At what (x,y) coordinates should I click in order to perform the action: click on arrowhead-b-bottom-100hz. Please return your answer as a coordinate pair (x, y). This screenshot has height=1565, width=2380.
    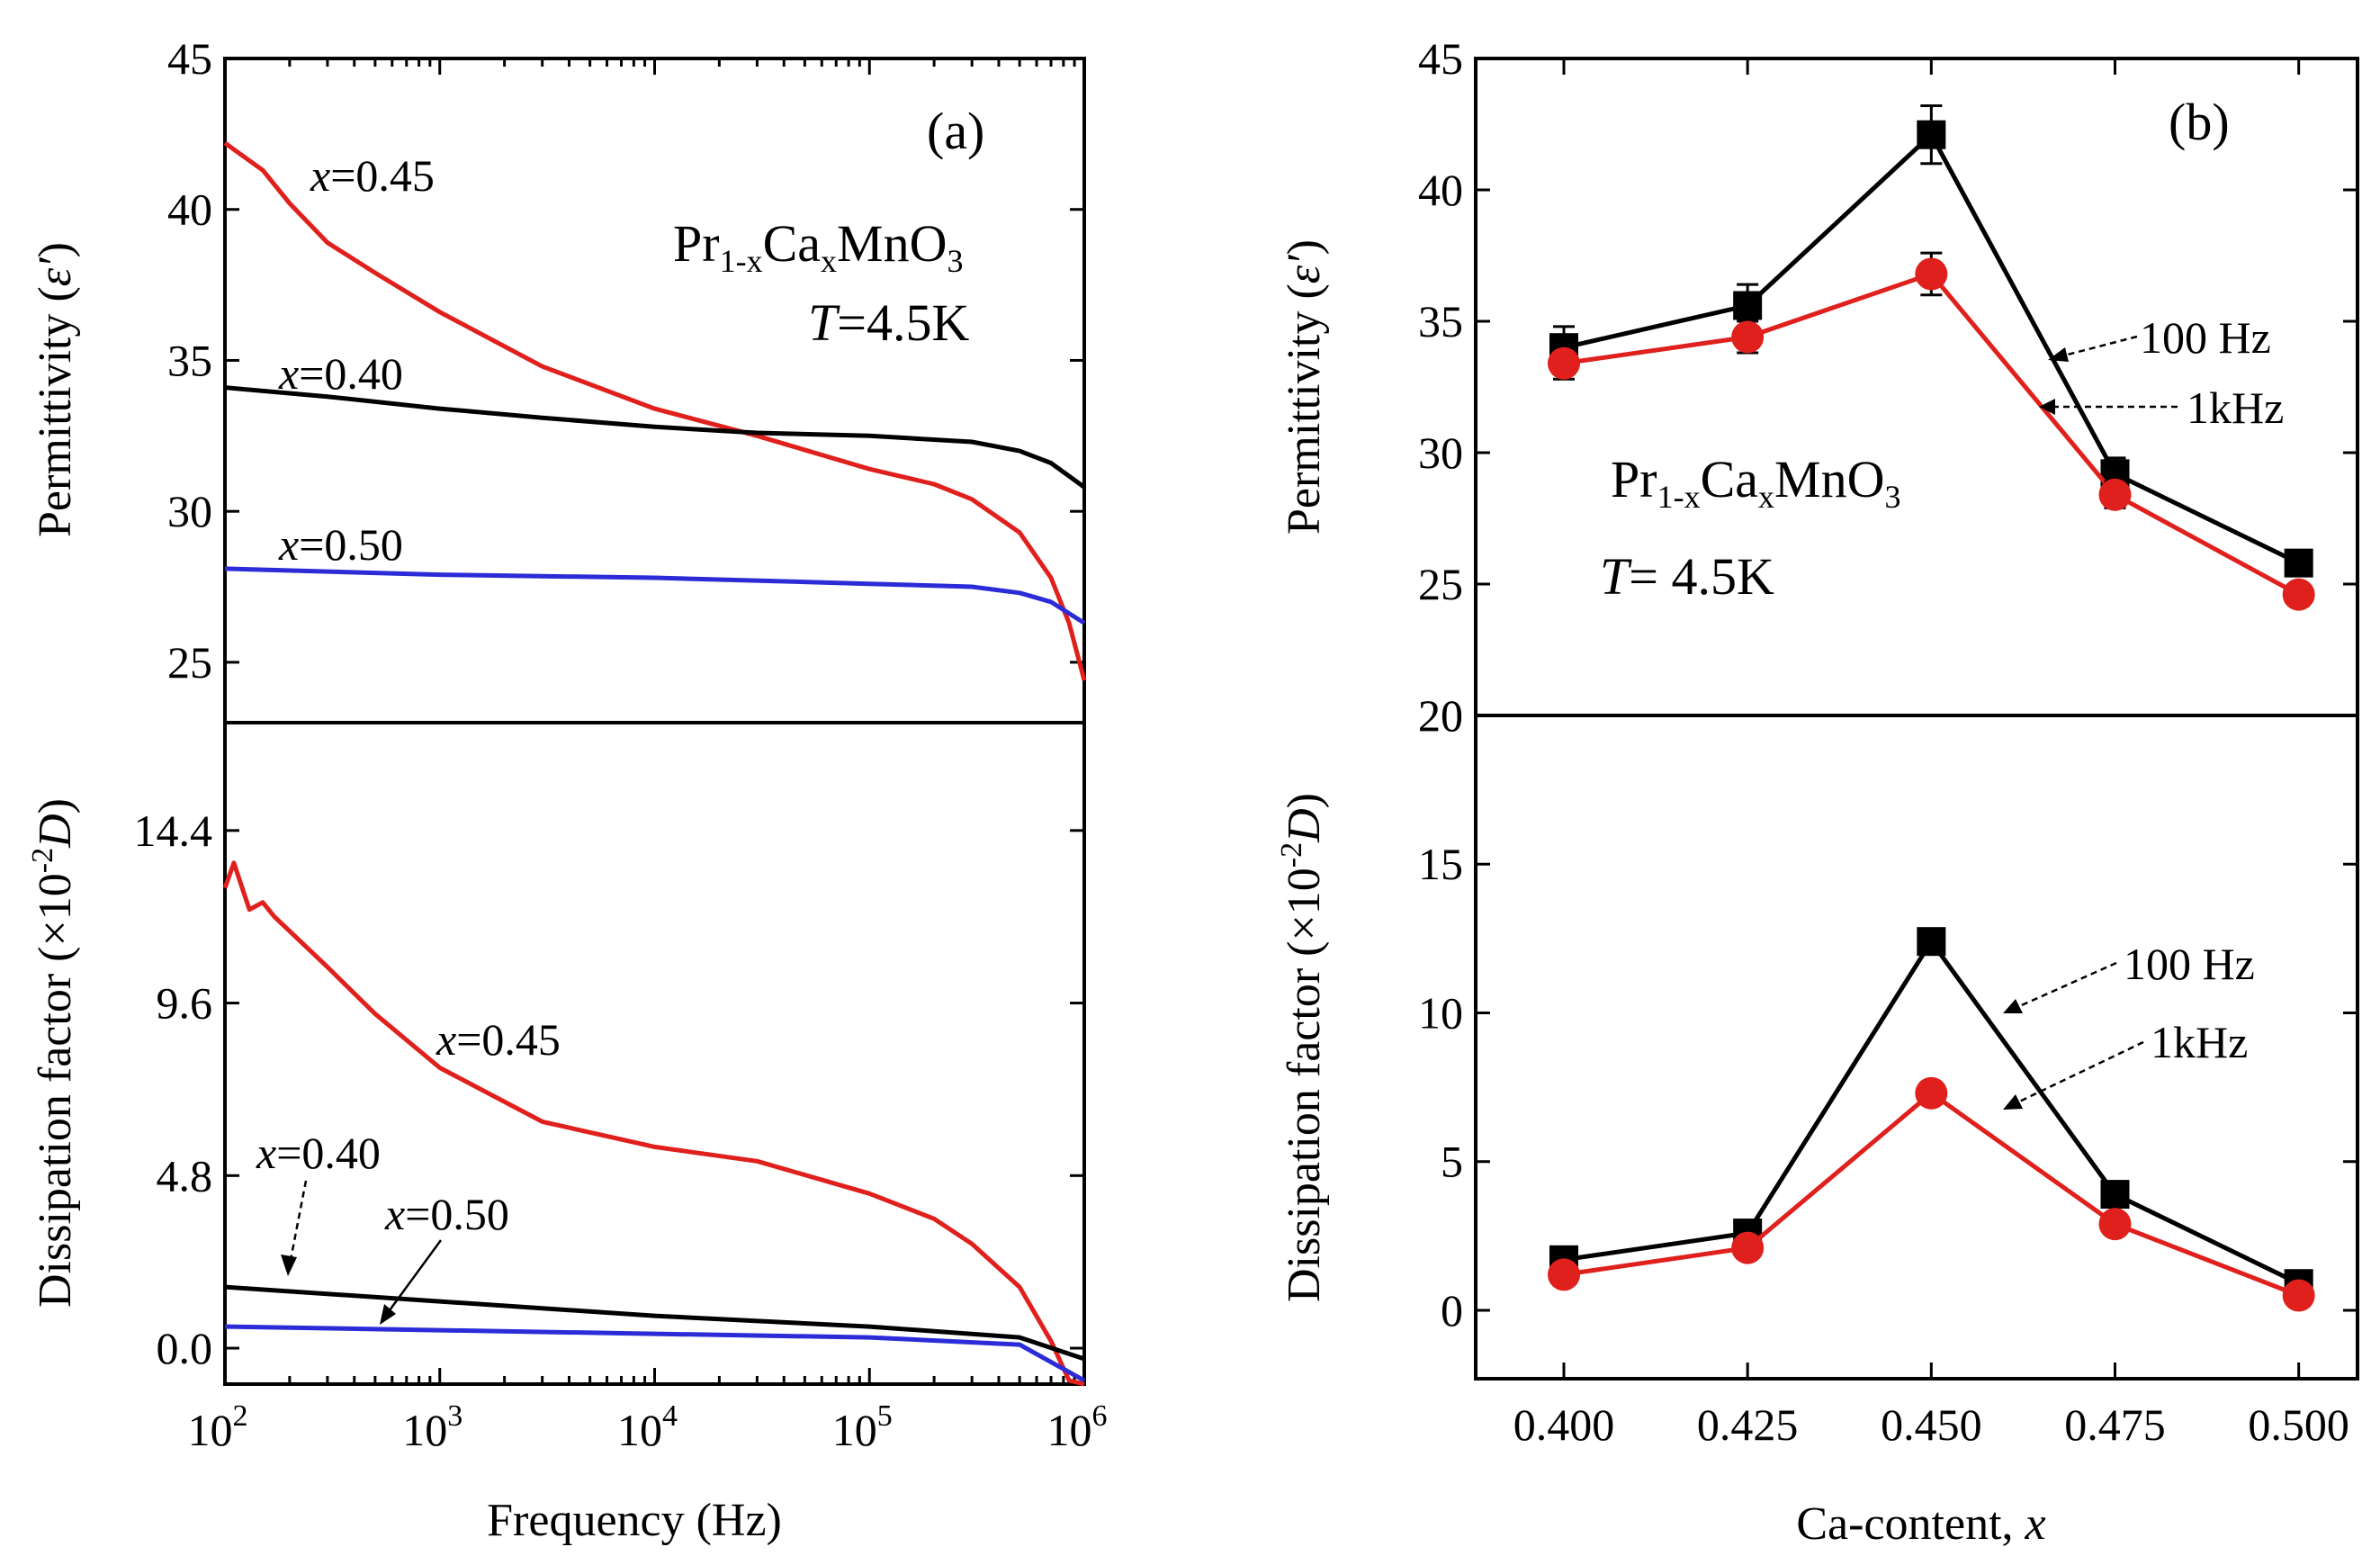
    Looking at the image, I should click on (2013, 1006).